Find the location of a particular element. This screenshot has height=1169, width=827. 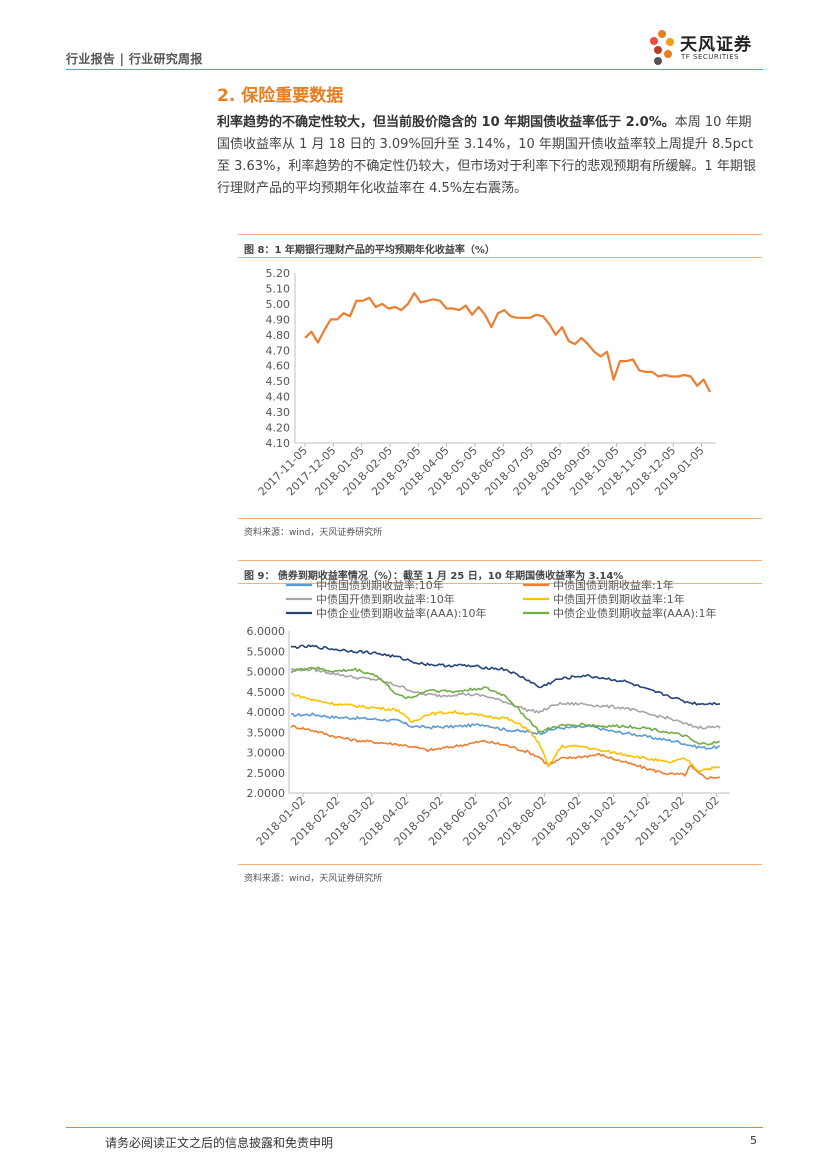

y-tick-label: 5.10 is located at coordinates (278, 288).